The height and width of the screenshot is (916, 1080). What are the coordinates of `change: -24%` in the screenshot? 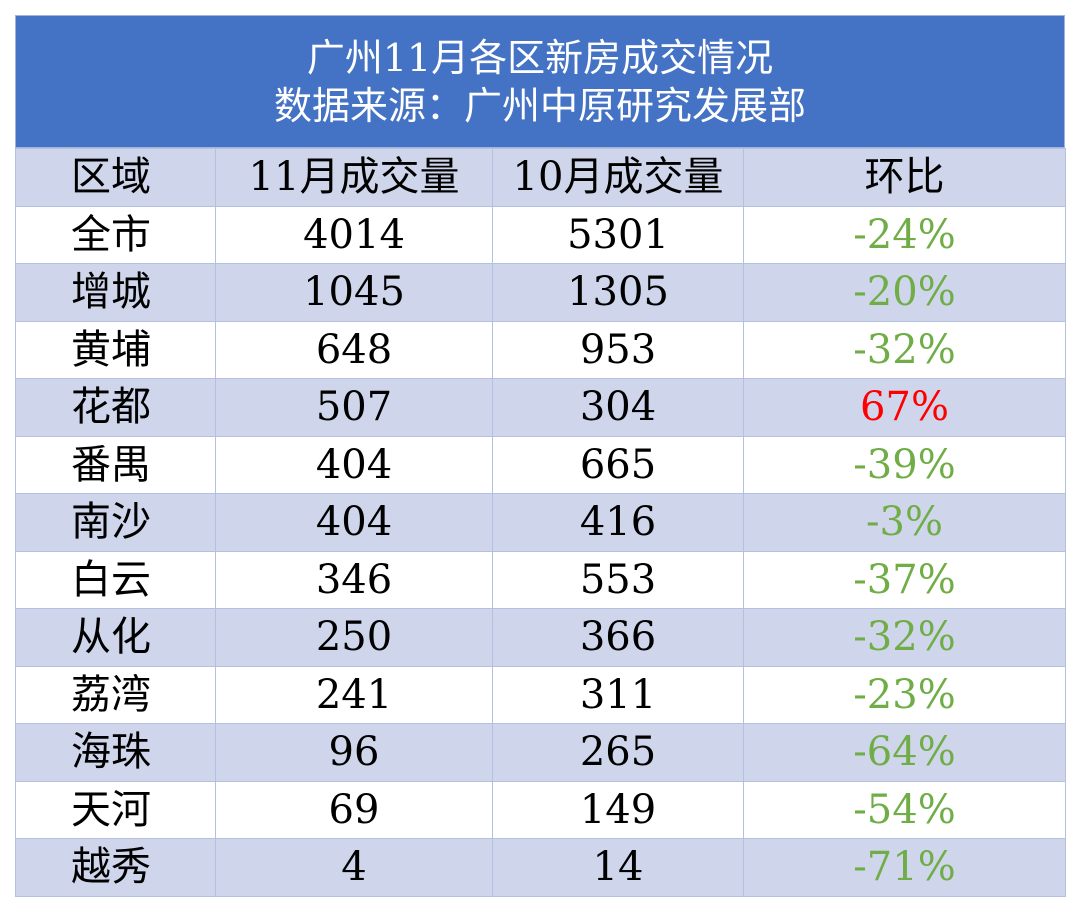 It's located at (904, 234).